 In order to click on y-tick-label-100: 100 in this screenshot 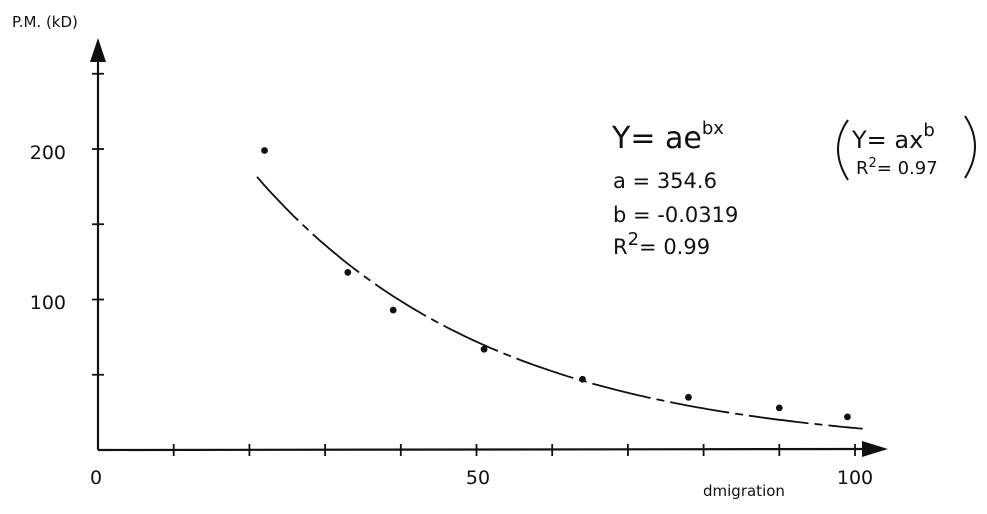, I will do `click(48, 303)`.